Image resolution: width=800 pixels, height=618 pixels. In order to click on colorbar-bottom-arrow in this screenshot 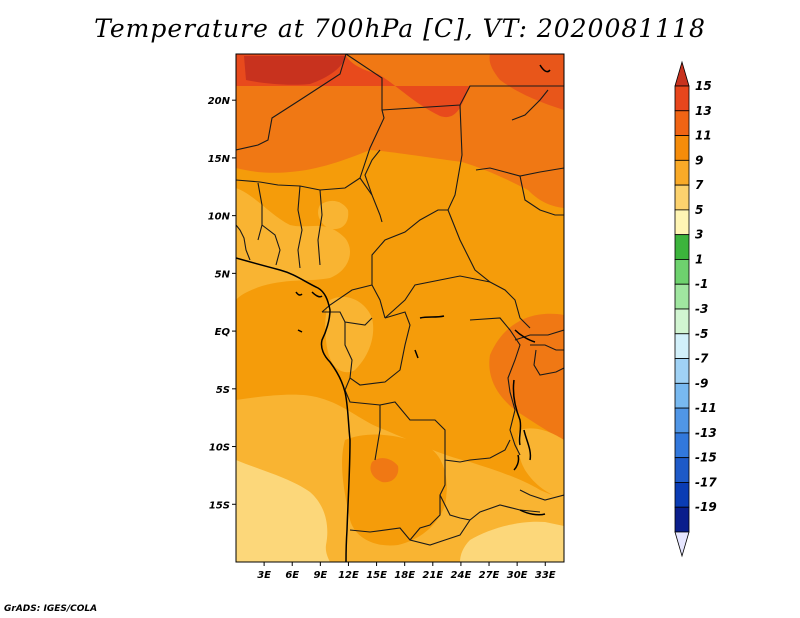, I will do `click(682, 544)`.